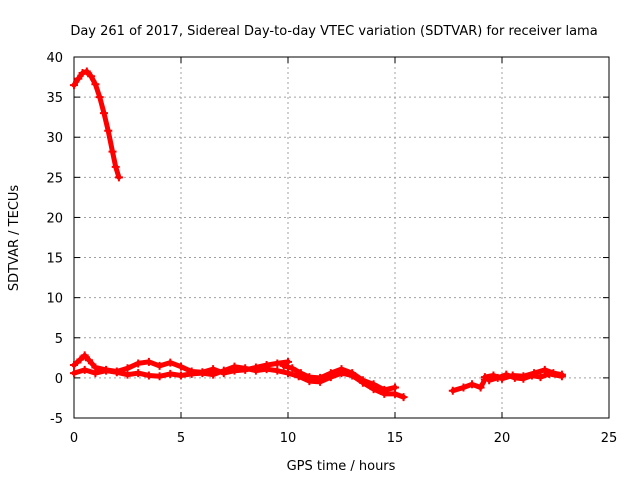  Describe the element at coordinates (502, 438) in the screenshot. I see `x-tick-label: 20` at that location.